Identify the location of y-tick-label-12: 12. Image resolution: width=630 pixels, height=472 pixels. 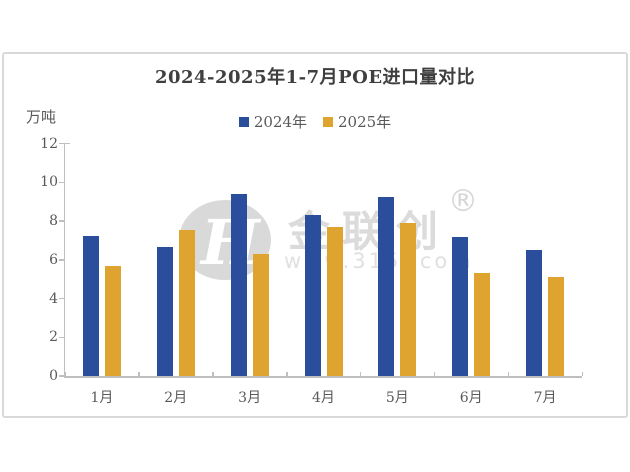
(49, 143).